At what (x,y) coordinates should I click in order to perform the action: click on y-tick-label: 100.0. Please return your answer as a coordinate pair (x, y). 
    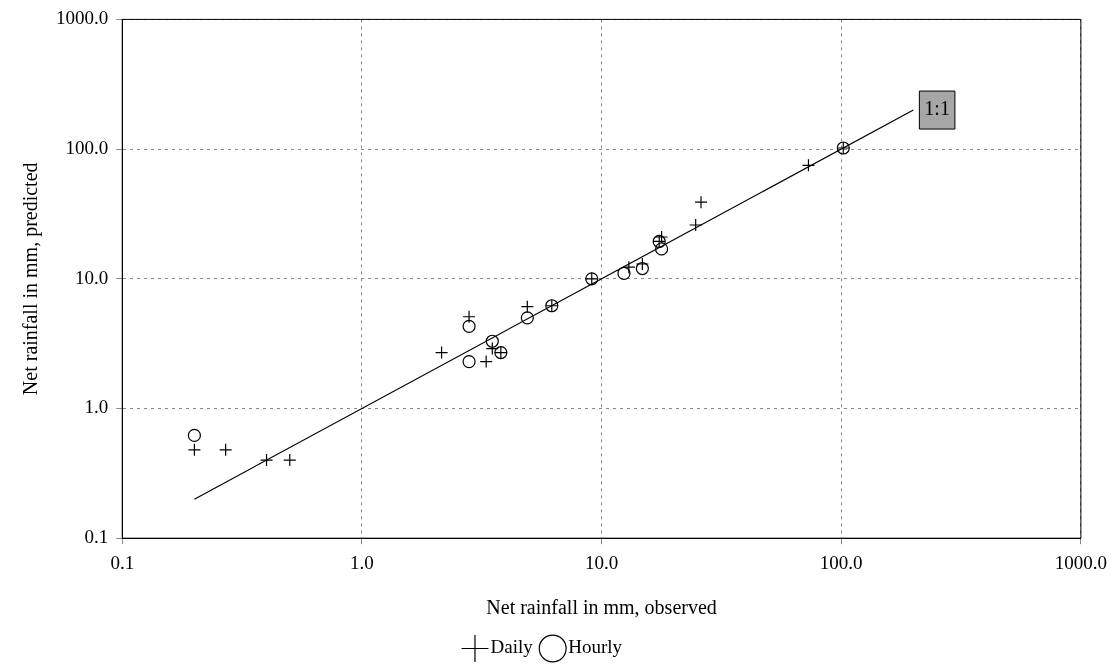
    Looking at the image, I should click on (87, 148).